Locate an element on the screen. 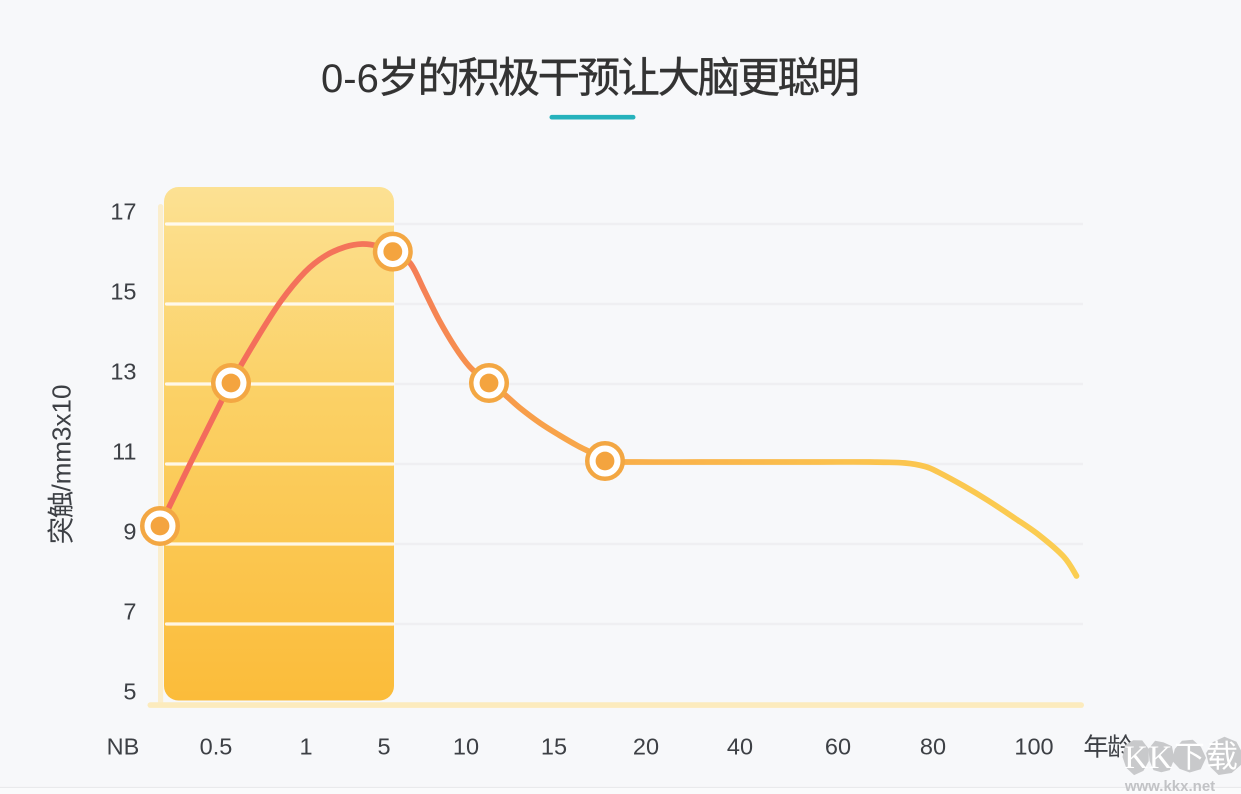 This screenshot has height=794, width=1241. svg-text: 13 is located at coordinates (123, 372).